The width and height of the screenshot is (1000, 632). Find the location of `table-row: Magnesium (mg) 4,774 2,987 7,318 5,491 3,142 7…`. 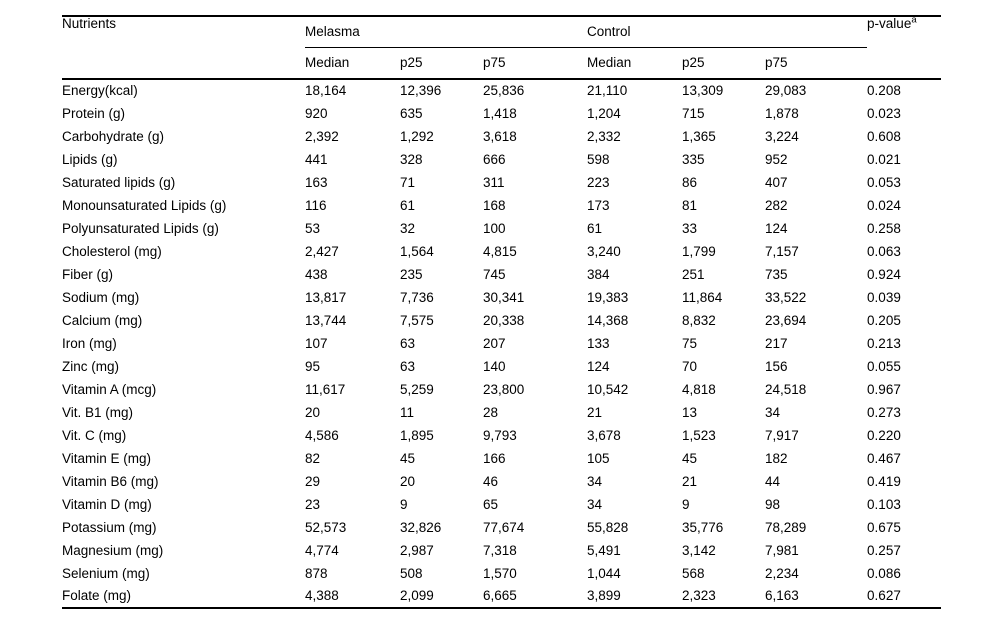

table-row: Magnesium (mg) 4,774 2,987 7,318 5,491 3,142 7… is located at coordinates (501, 550).